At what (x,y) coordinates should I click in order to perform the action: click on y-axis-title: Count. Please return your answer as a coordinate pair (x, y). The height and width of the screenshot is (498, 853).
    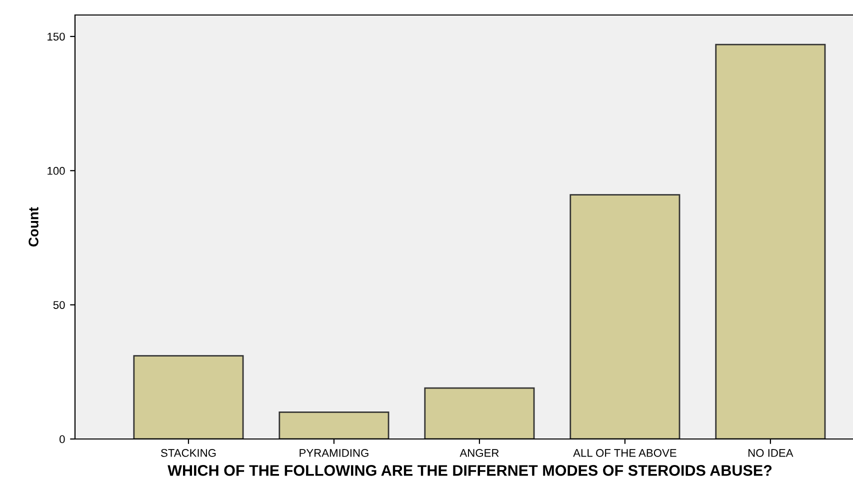
    Looking at the image, I should click on (33, 226).